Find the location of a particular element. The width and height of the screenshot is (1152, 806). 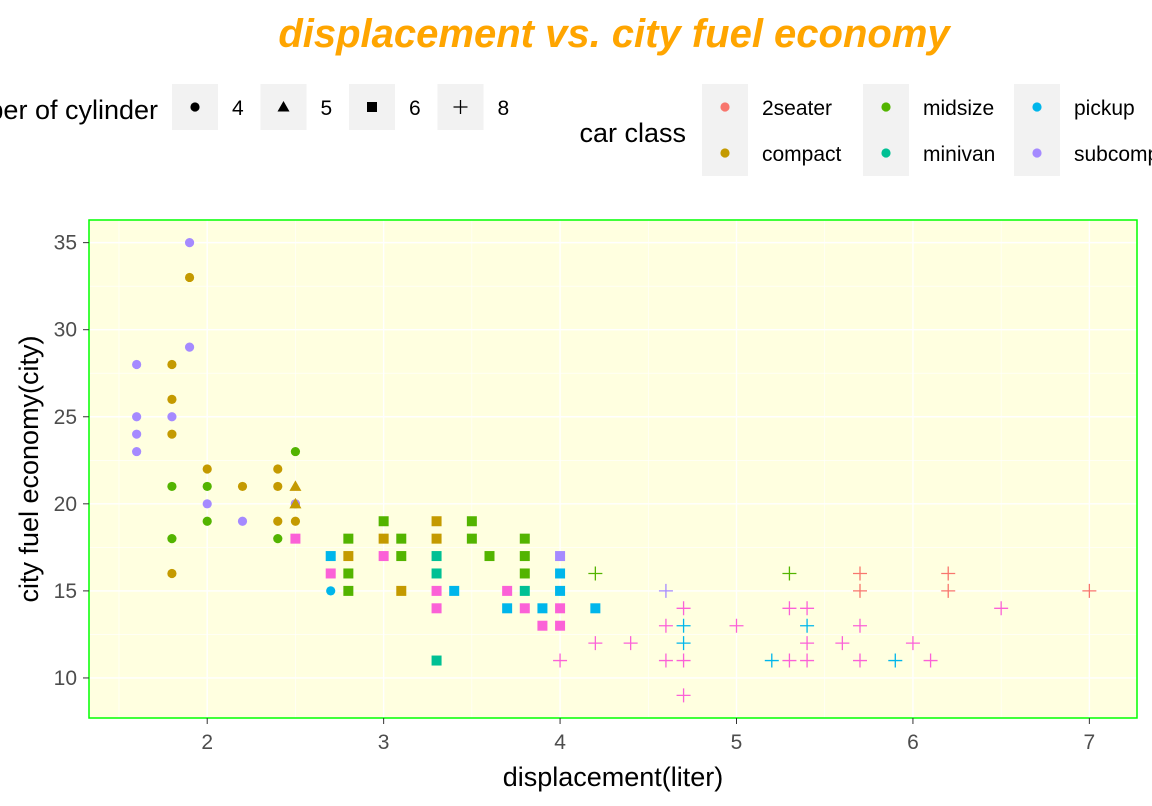

legend-car-class-label: compact is located at coordinates (802, 154).